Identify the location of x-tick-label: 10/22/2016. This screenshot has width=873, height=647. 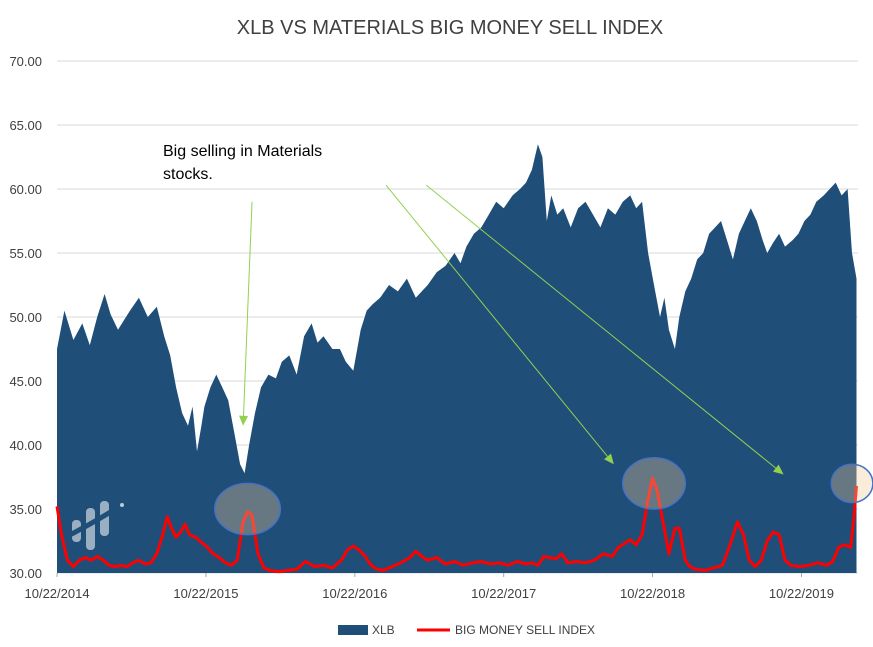
(354, 593).